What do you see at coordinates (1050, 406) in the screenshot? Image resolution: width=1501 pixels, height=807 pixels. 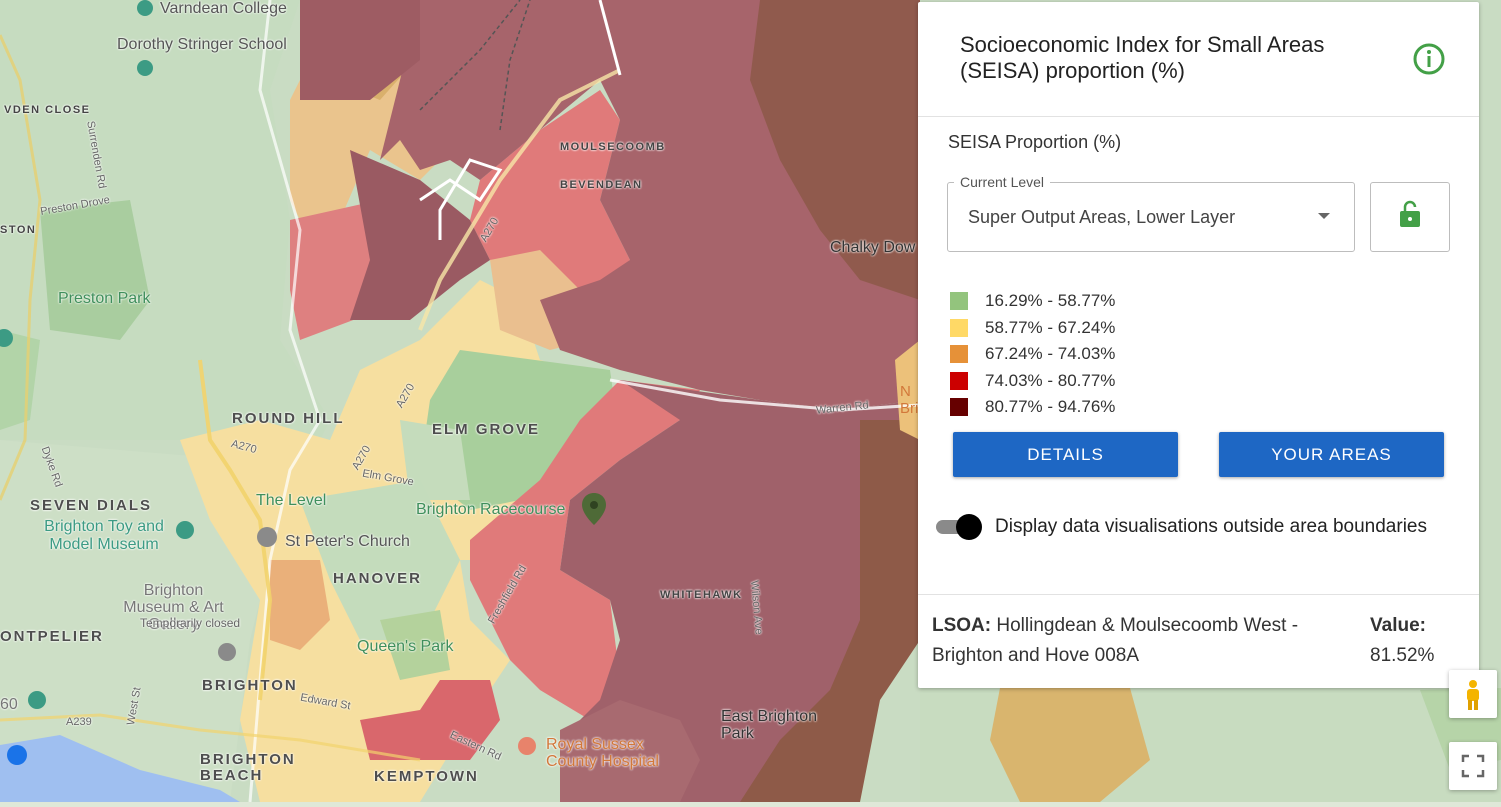 I see `legend-range: 80.77% - 94.76%` at bounding box center [1050, 406].